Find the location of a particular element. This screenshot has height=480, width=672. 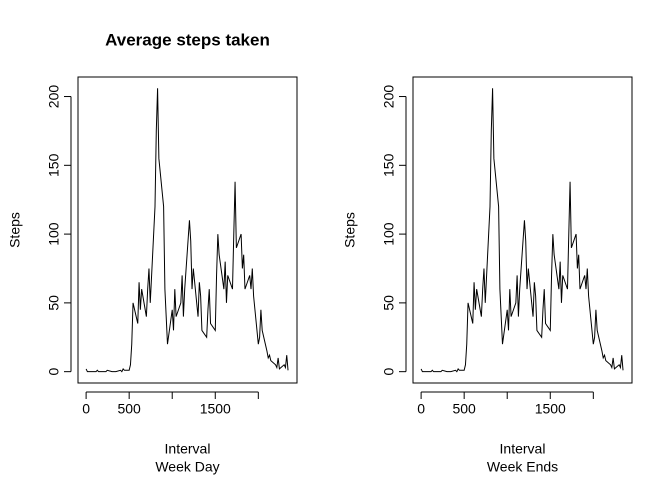

chart-title: Average steps taken is located at coordinates (187, 39).